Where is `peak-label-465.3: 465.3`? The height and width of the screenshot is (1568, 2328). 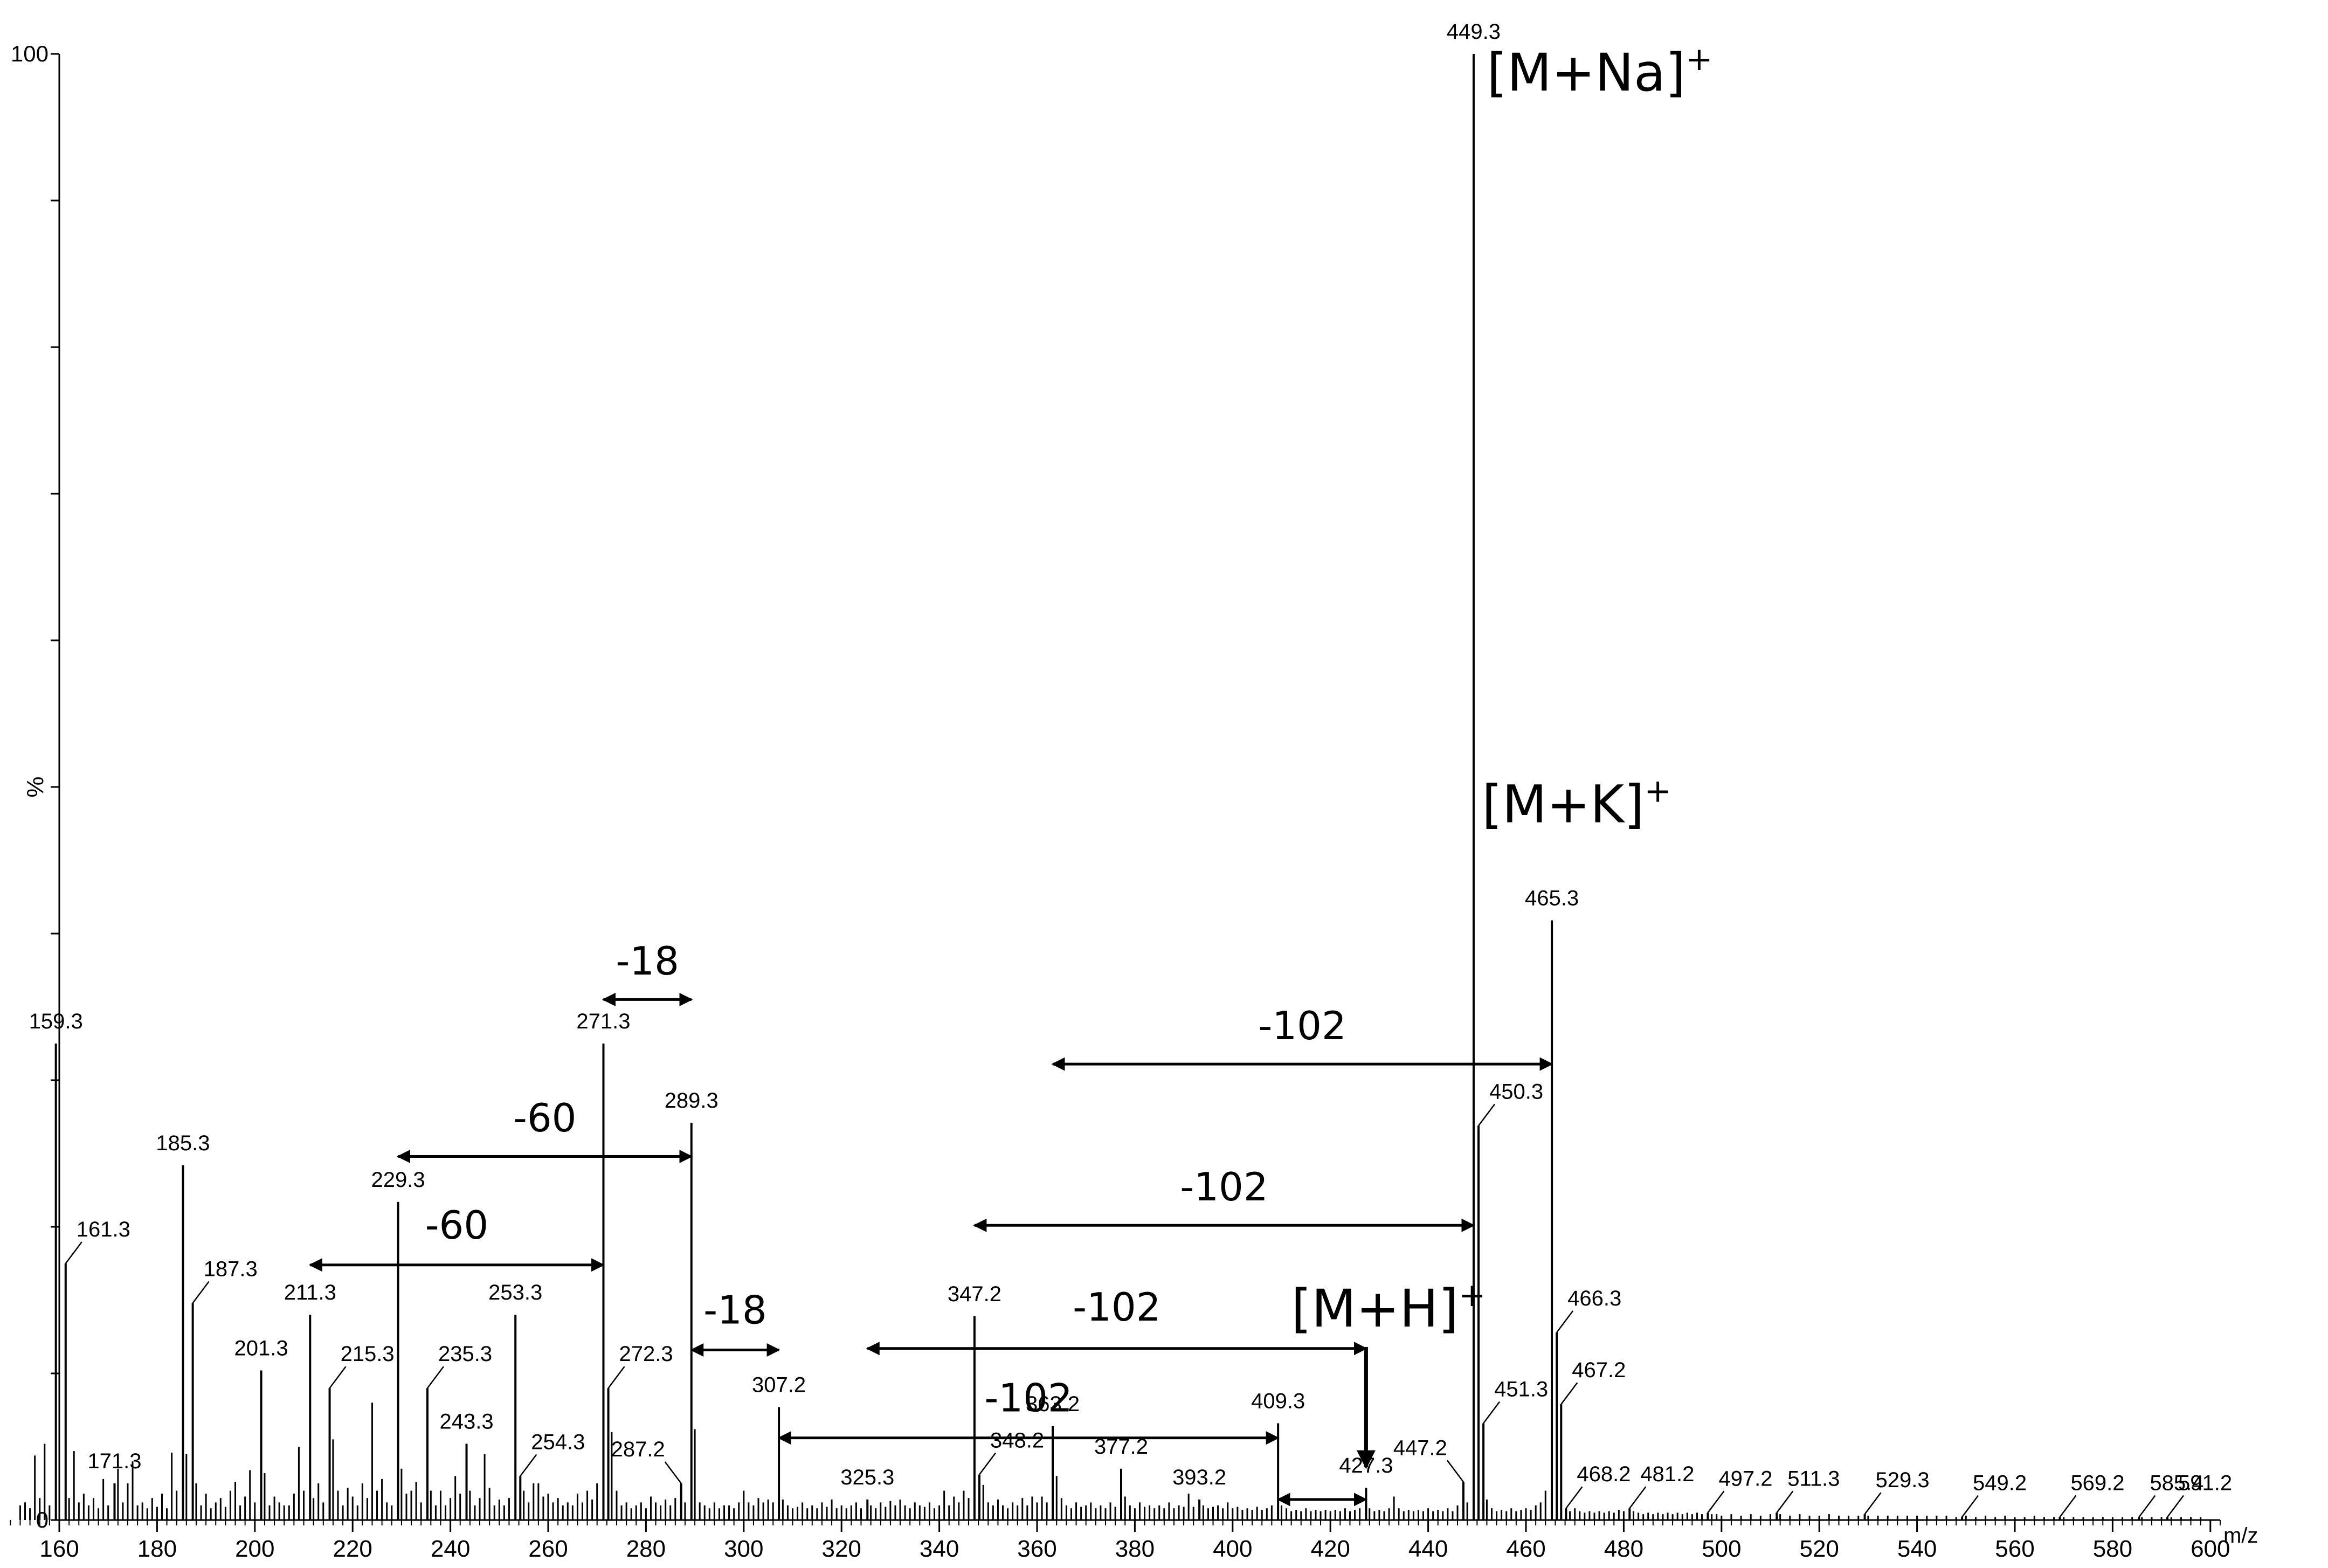
peak-label-465.3: 465.3 is located at coordinates (1552, 899).